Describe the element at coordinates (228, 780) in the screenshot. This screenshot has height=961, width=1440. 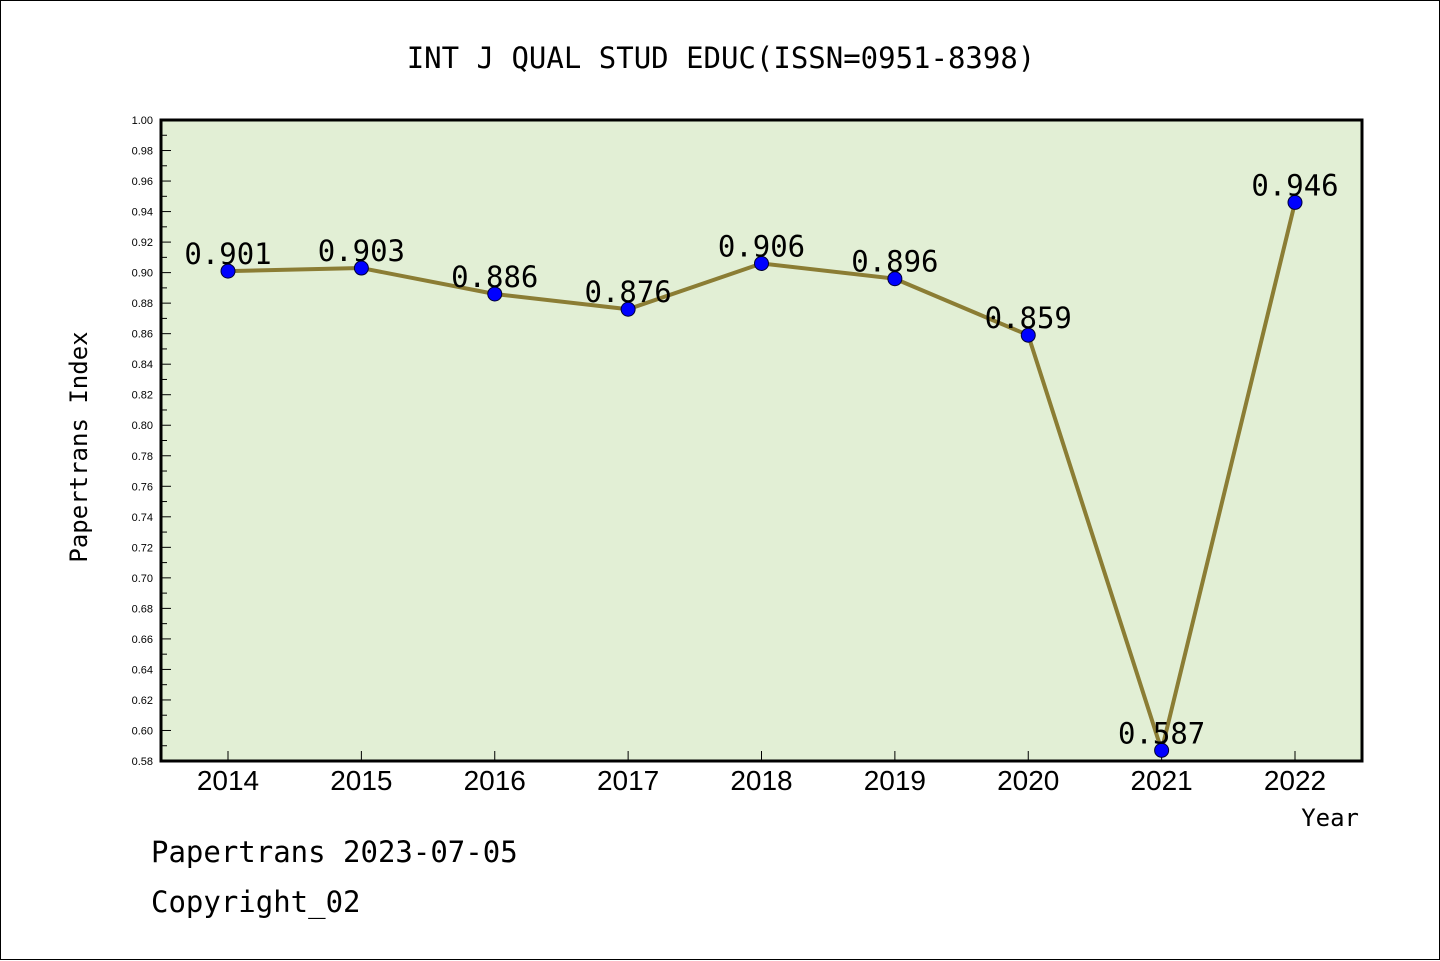
I see `x-tick-label: 2014` at that location.